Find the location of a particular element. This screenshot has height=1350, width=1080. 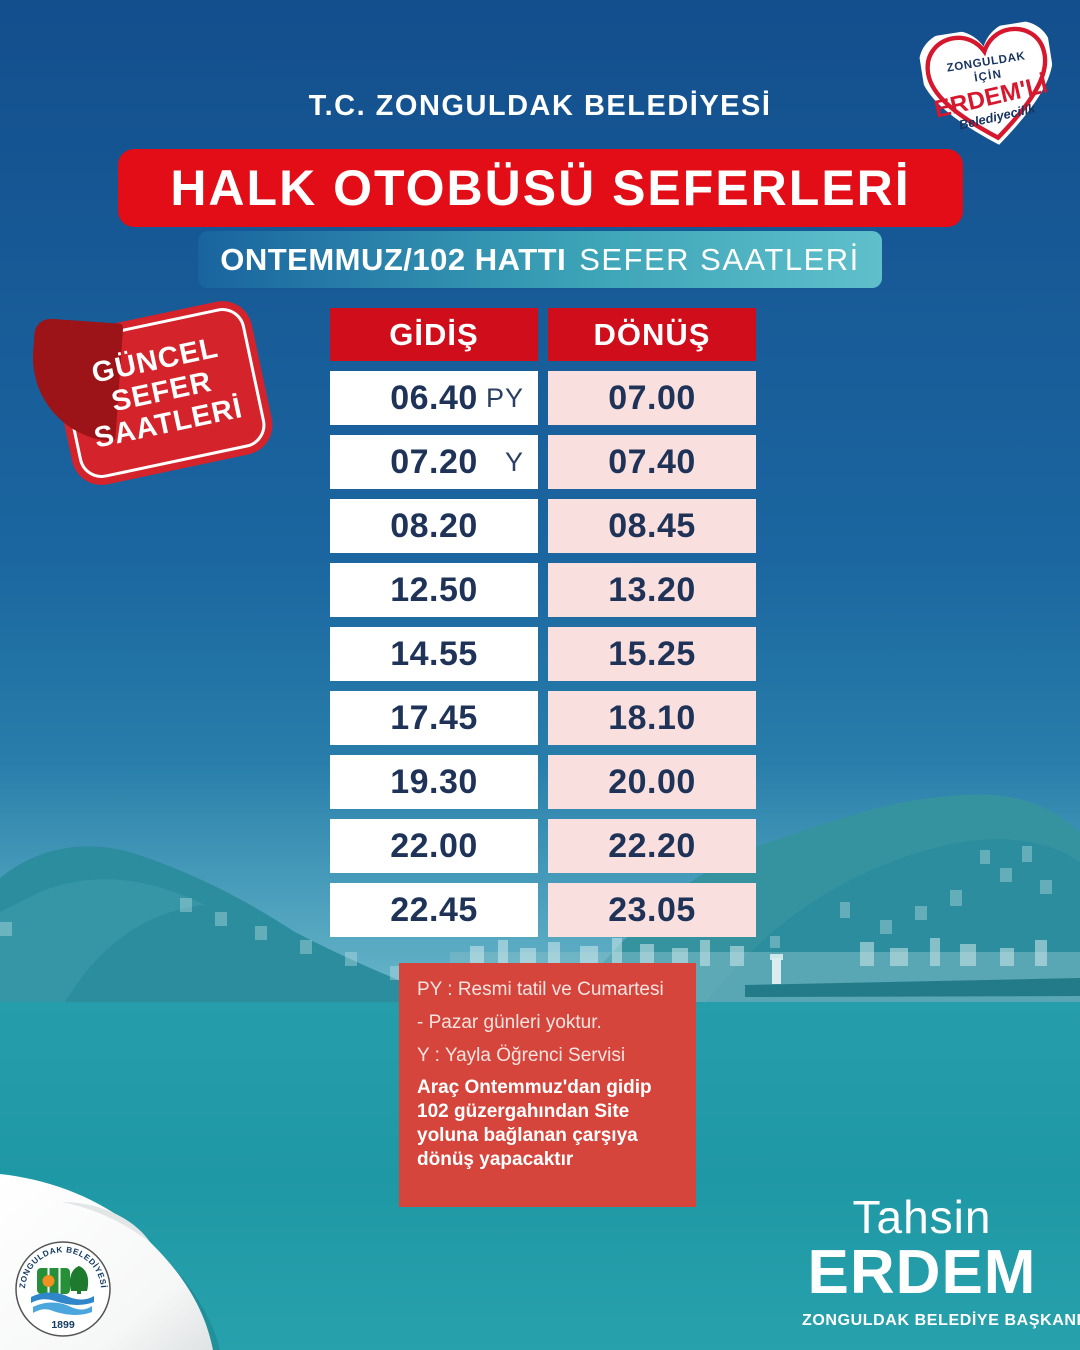

erdemli-heart-logo: ZONGULDAK İÇİN ERDEM'Lİ Belediyecilik is located at coordinates (985, 82).